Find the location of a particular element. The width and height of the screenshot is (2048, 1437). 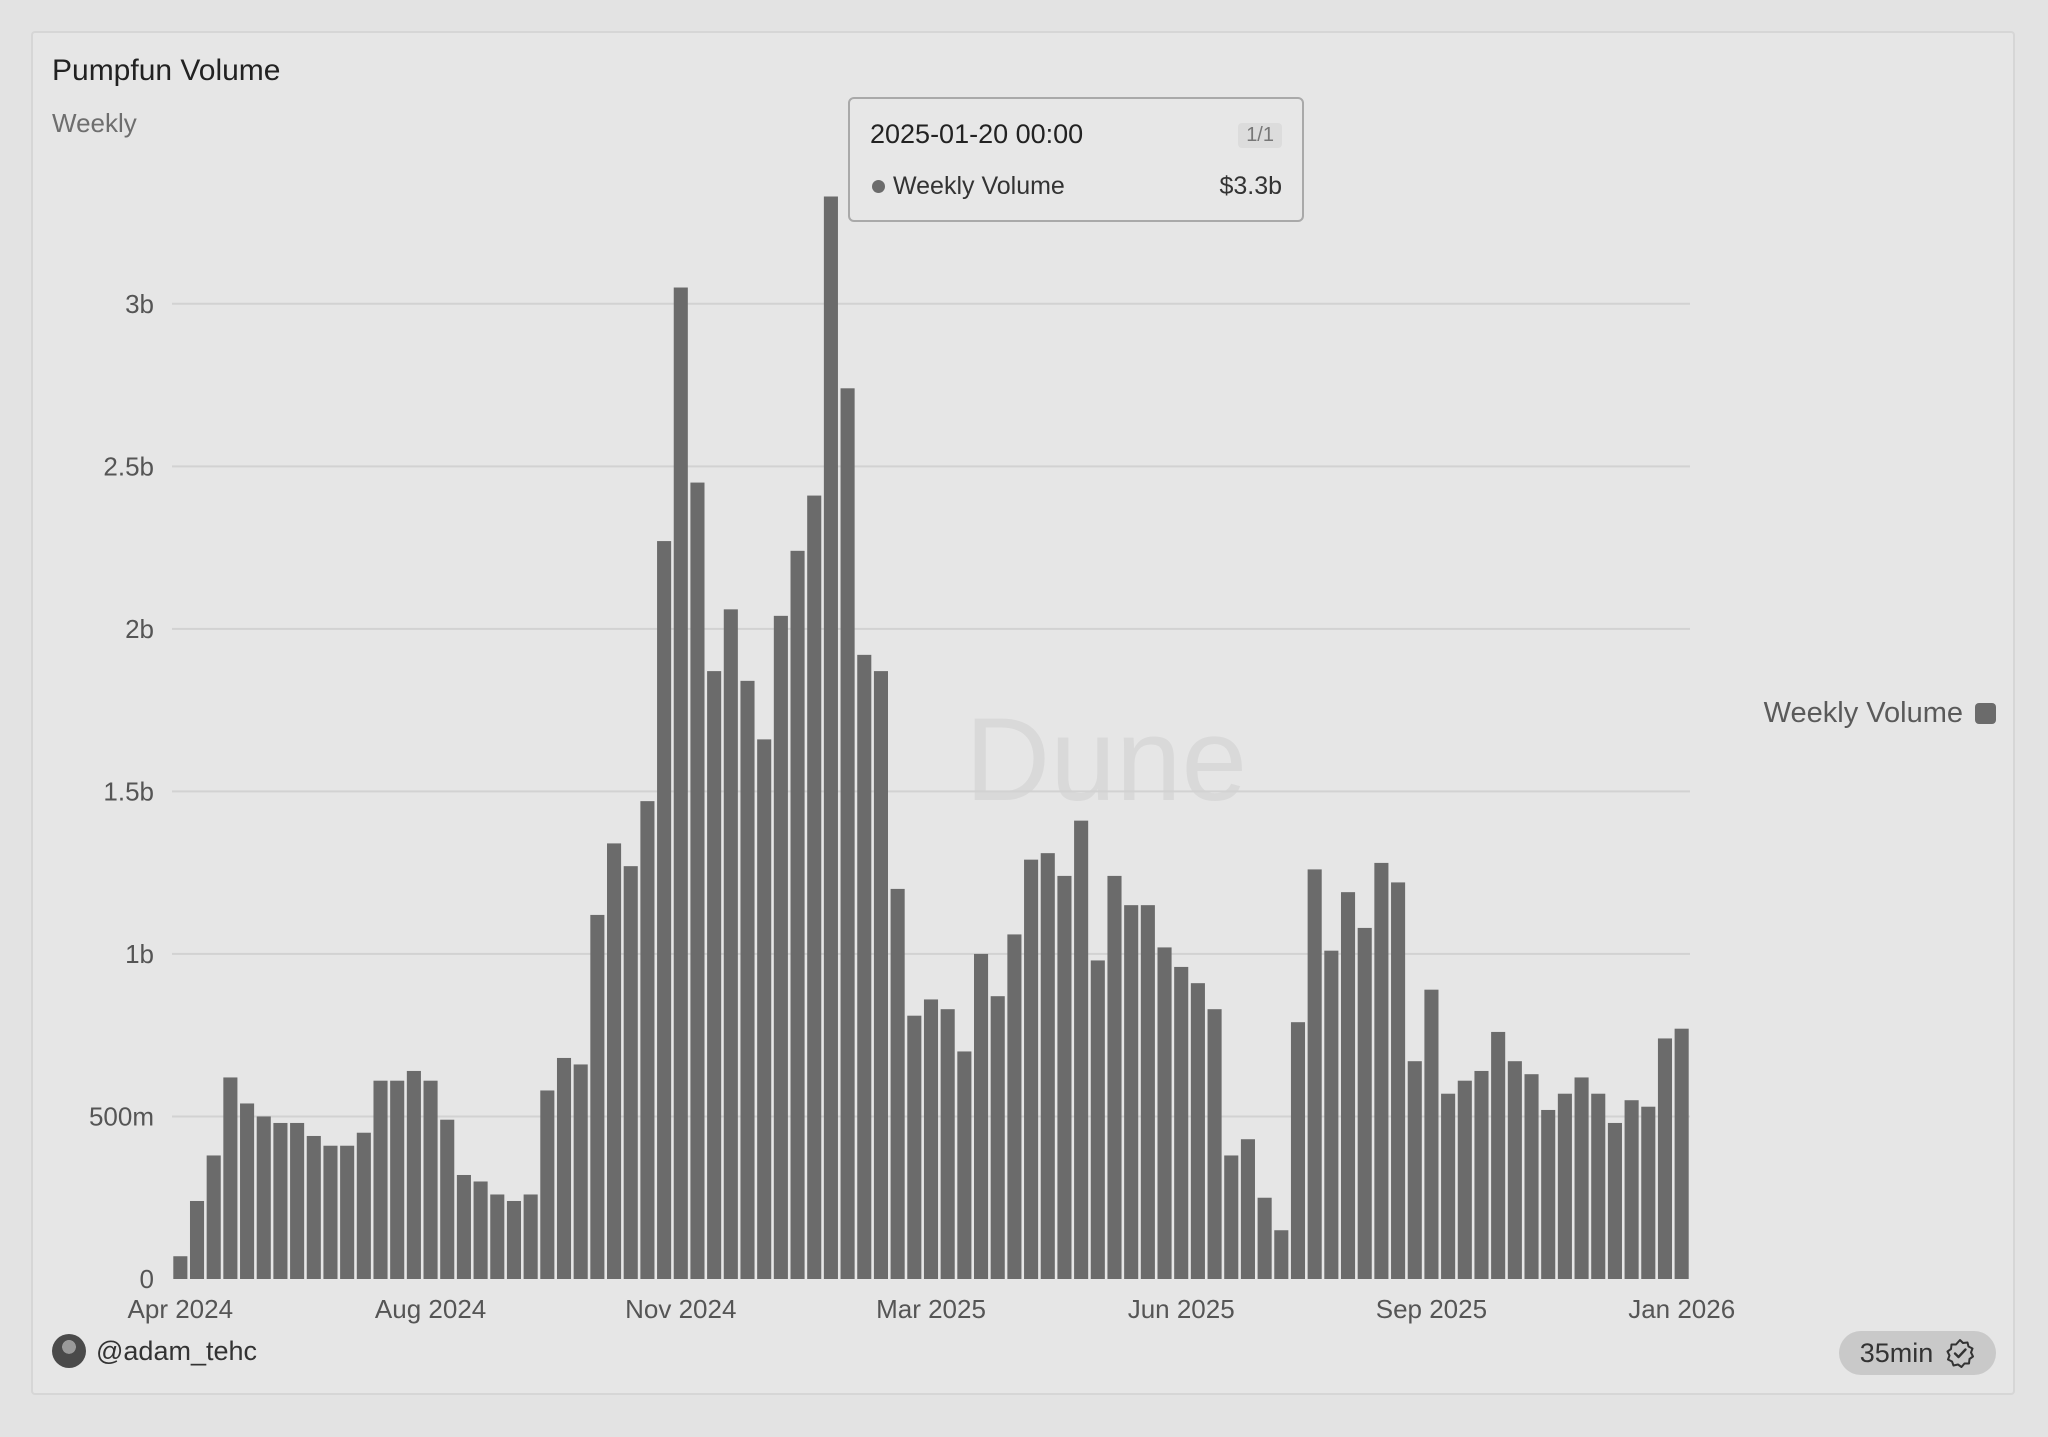

author-name: @adam_tehc is located at coordinates (176, 1350).